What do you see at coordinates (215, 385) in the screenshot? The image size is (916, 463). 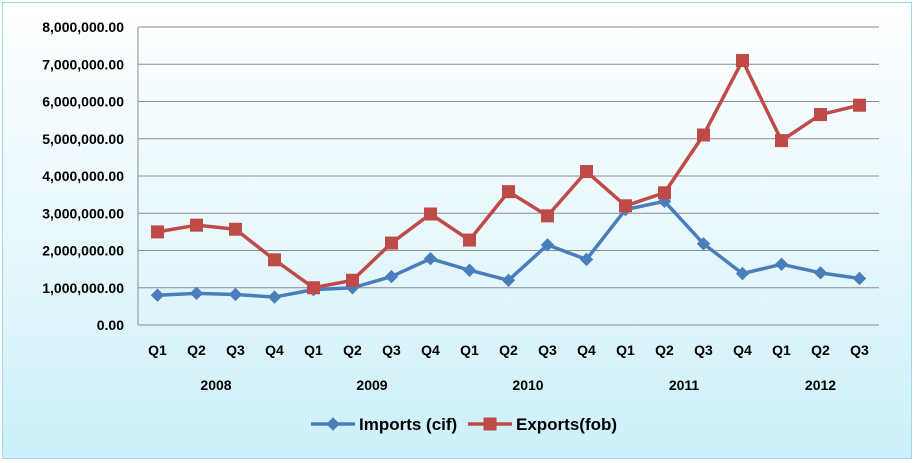 I see `year-label: 2008` at bounding box center [215, 385].